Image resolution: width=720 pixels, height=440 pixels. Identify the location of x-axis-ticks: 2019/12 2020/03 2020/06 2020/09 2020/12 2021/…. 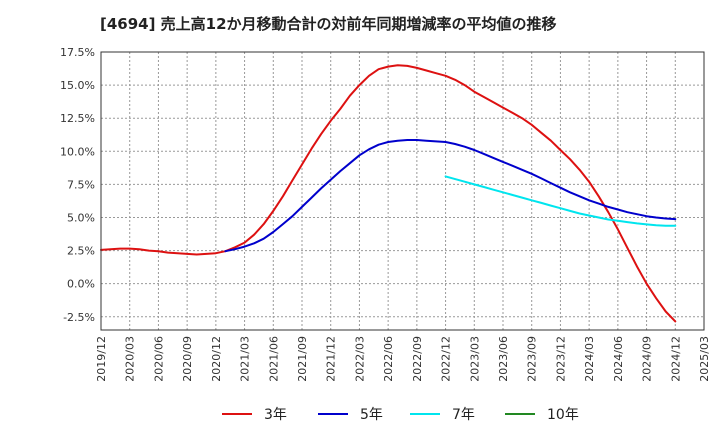
(403, 359).